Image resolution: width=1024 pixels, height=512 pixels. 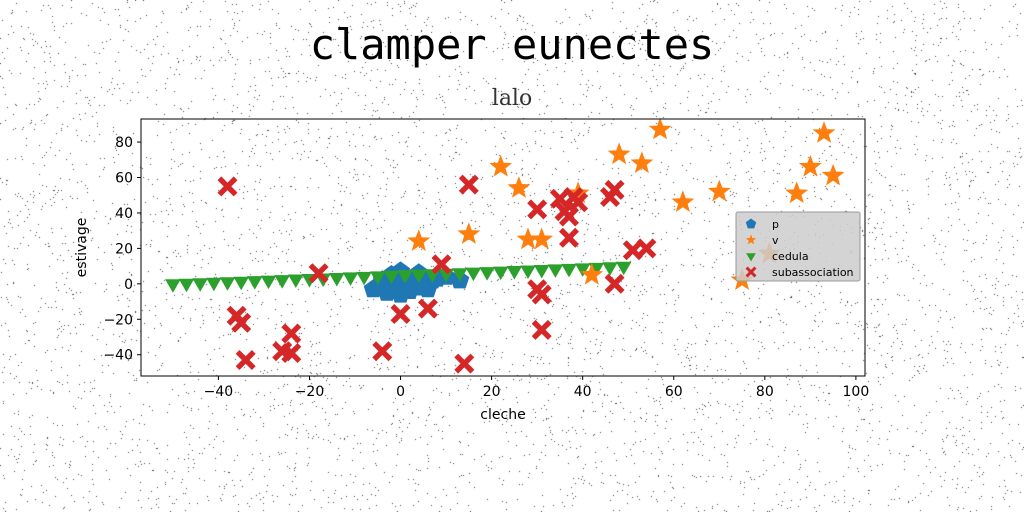 I want to click on y-tick-label: 40, so click(x=124, y=214).